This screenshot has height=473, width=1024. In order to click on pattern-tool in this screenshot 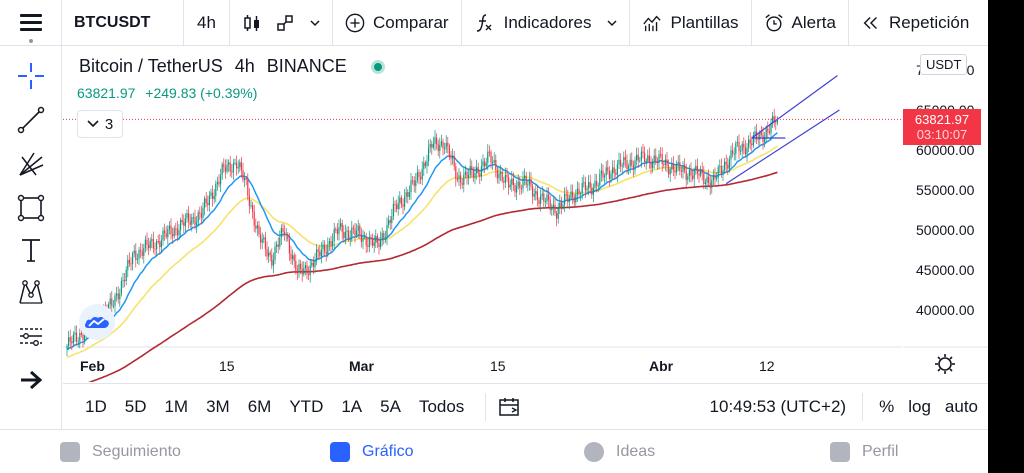, I will do `click(31, 292)`.